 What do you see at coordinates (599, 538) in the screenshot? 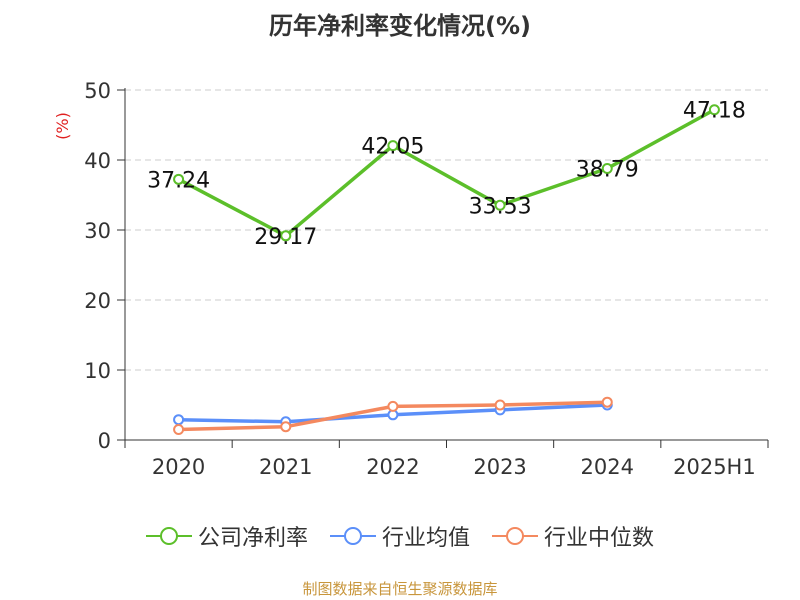
I see `legend-label: 行业中位数` at bounding box center [599, 538].